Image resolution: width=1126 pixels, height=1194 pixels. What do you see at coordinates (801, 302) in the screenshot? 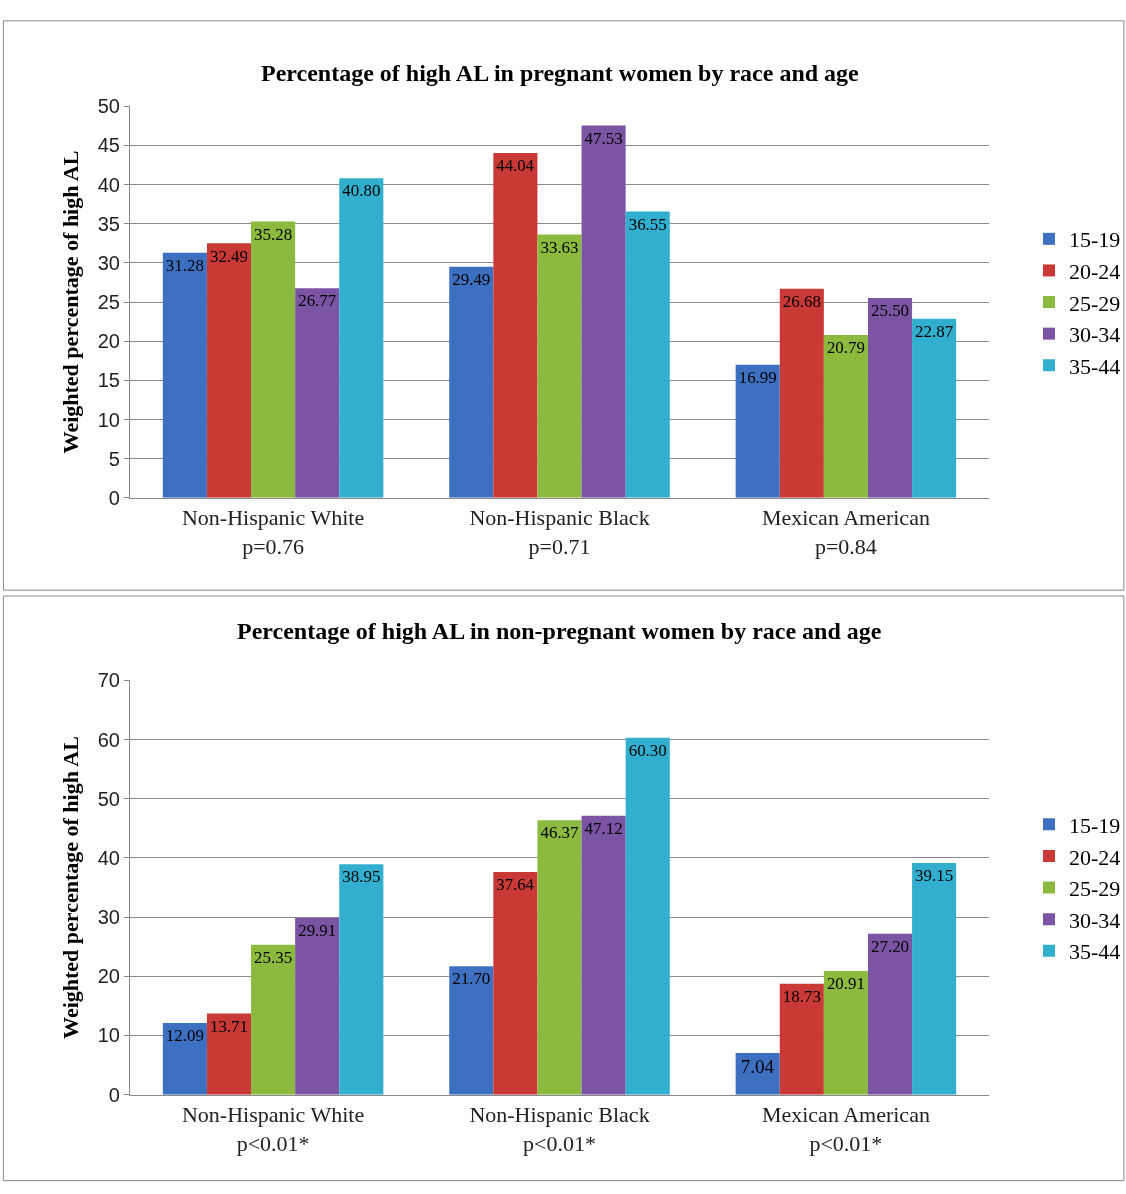
I see `data-label: 26.68` at bounding box center [801, 302].